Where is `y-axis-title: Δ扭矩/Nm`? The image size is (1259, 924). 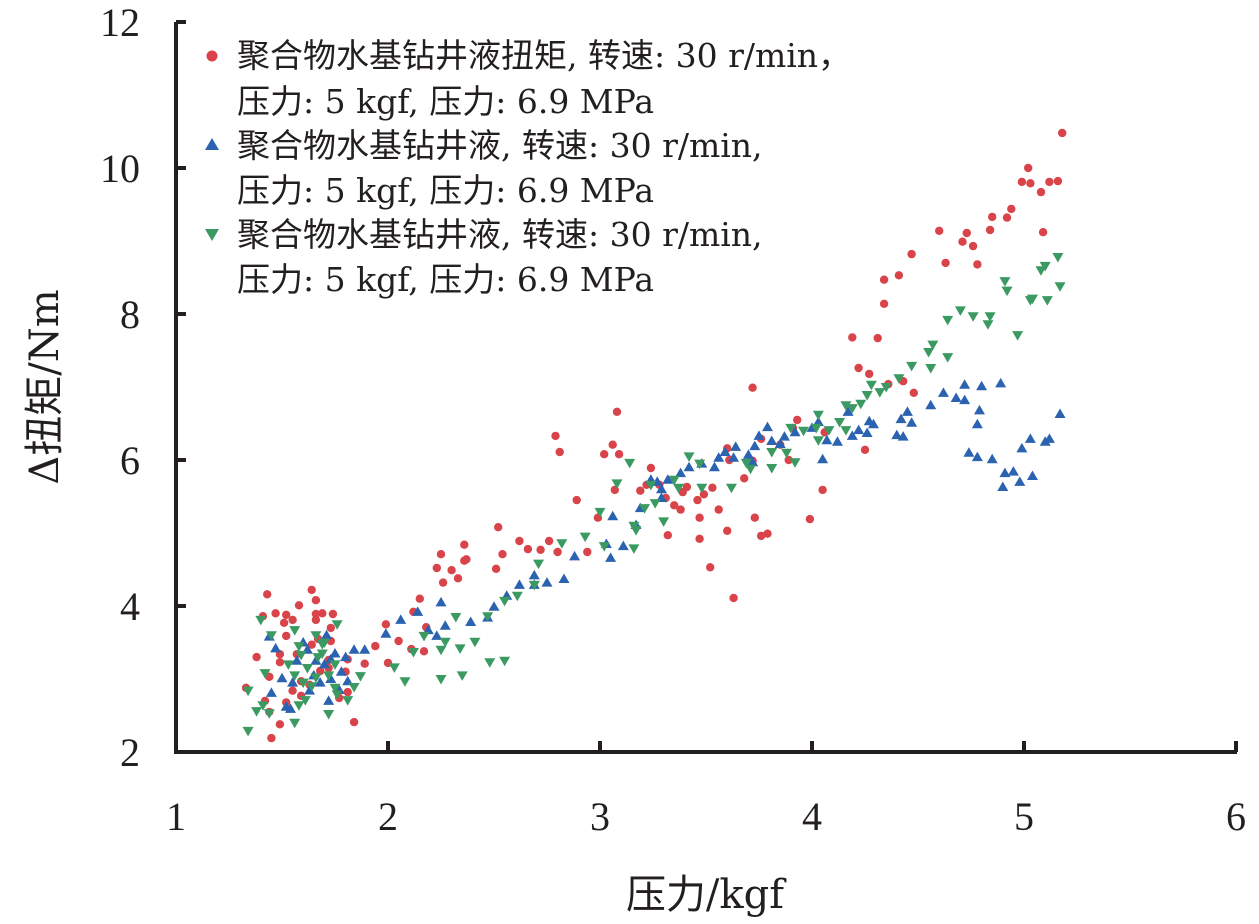 y-axis-title: Δ扭矩/Nm is located at coordinates (45, 386).